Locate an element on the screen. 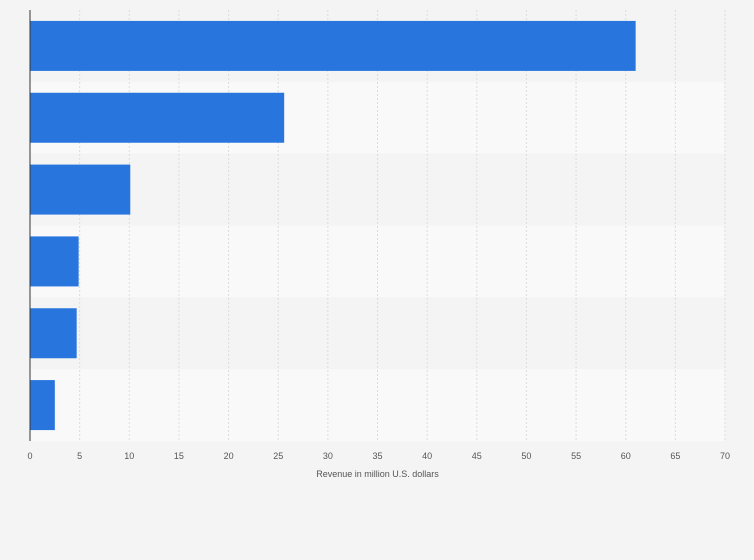 The height and width of the screenshot is (560, 754). x-tick-labels: 0 5 10 15 20 25 30 35 40 45 50 55 60 65 70 is located at coordinates (378, 456).